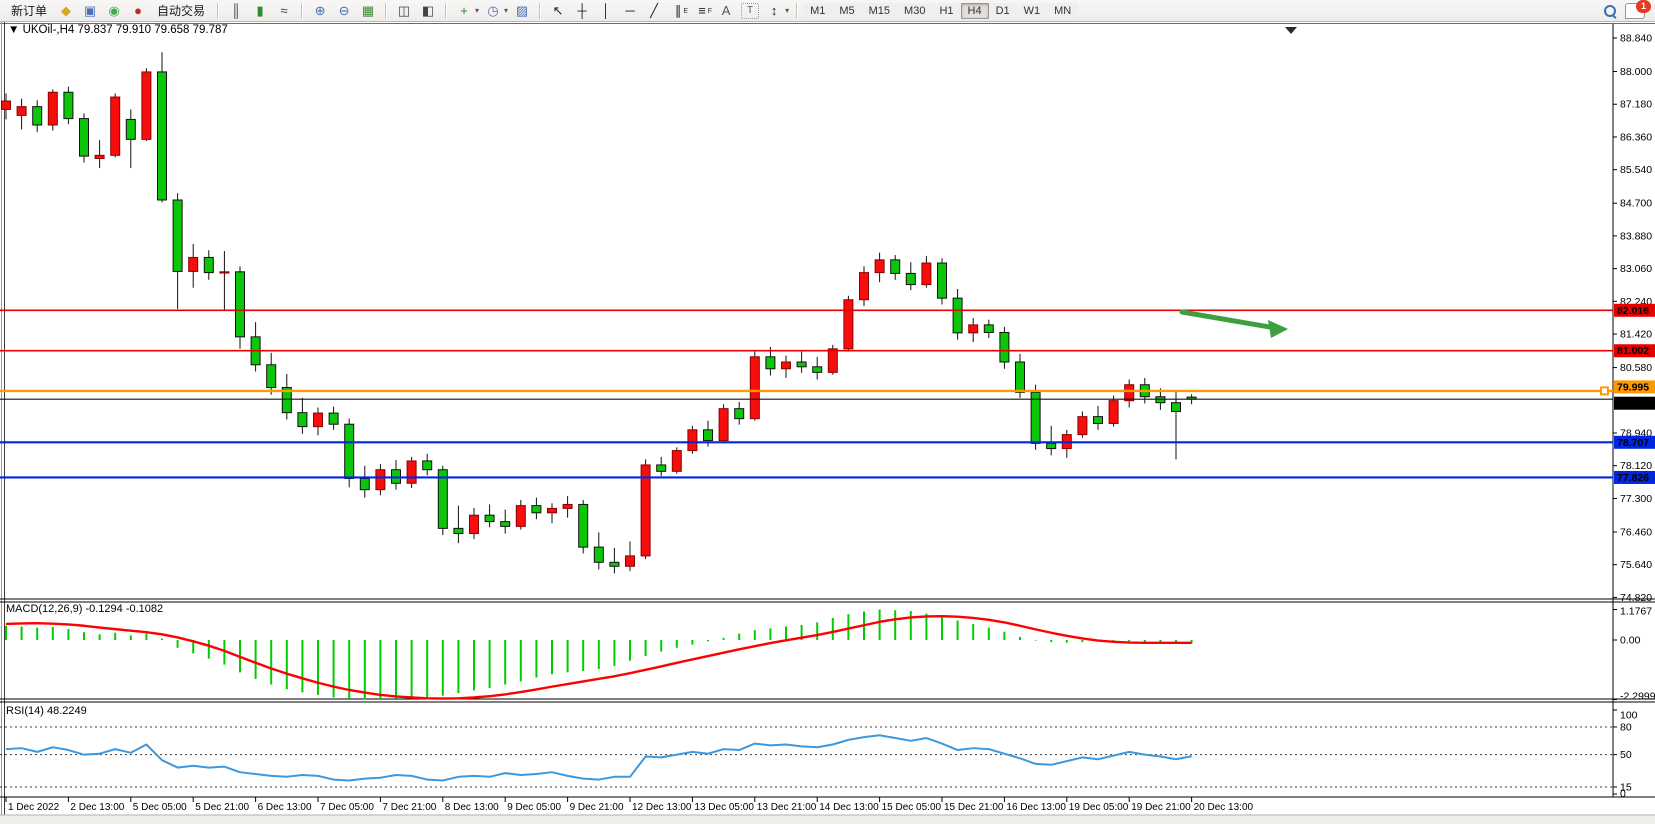 This screenshot has width=1655, height=824. What do you see at coordinates (1224, 807) in the screenshot?
I see `time-axis-label: 20 Dec 13:00` at bounding box center [1224, 807].